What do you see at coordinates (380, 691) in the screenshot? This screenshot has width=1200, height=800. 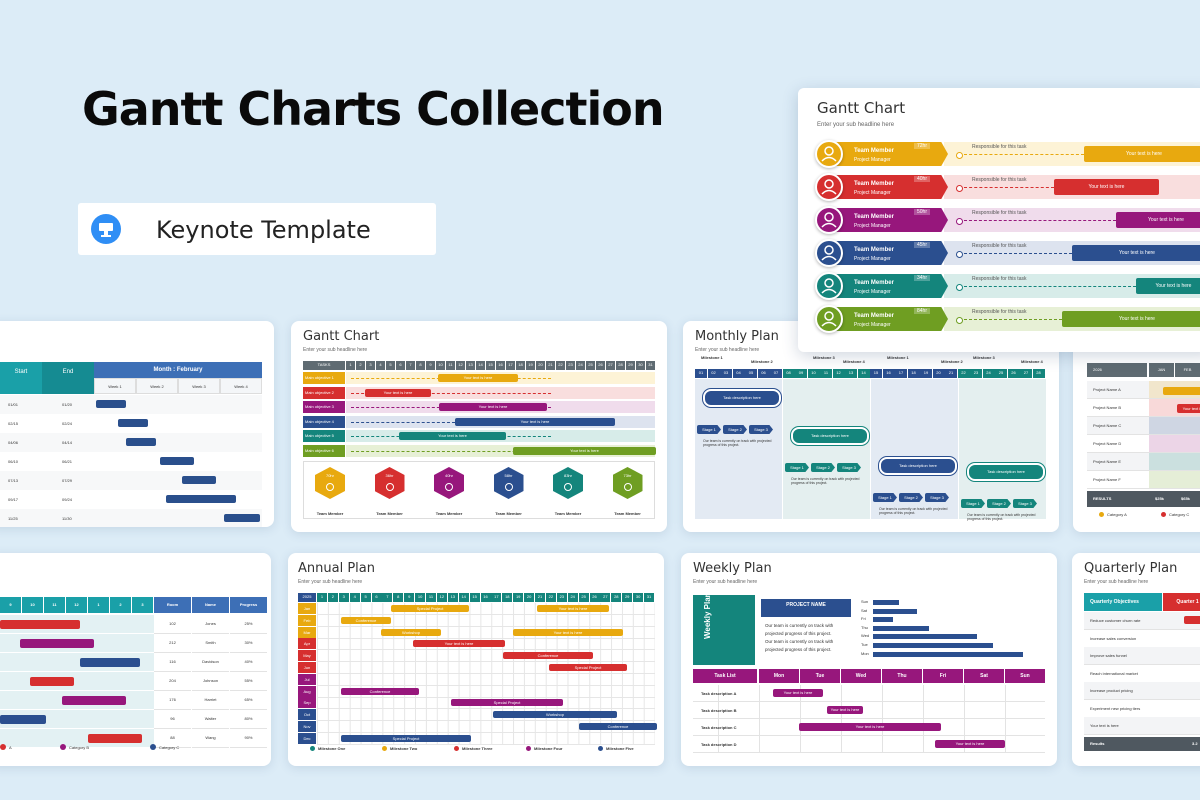 I see `event-bar: Conference` at bounding box center [380, 691].